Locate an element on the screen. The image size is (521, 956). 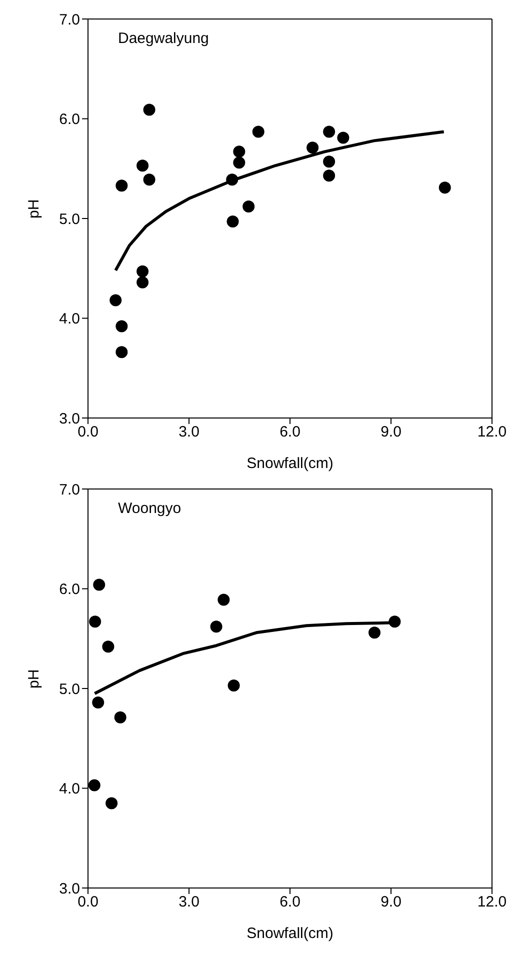
line-series is located at coordinates (280, 201).